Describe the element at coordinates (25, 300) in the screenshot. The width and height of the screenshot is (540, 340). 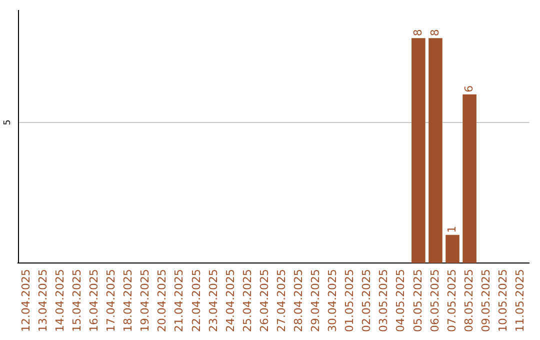
I see `x-tick-label: 12.04.2025` at that location.